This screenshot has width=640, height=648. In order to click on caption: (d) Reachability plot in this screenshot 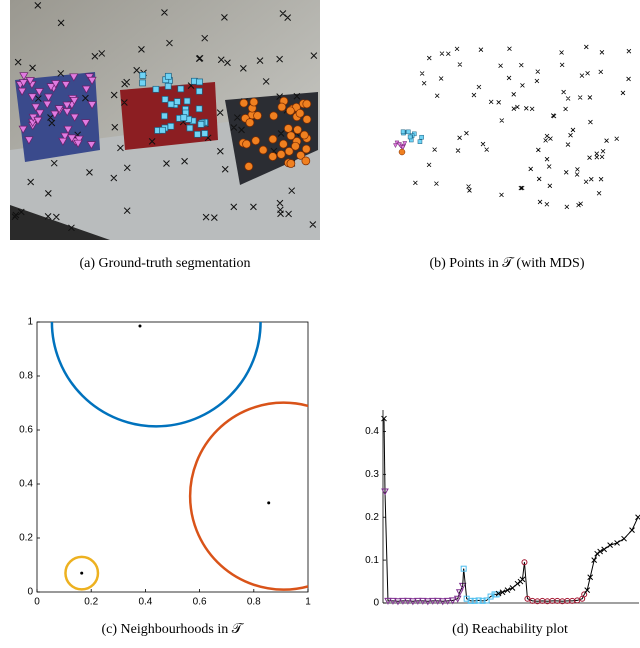, I will do `click(510, 629)`.